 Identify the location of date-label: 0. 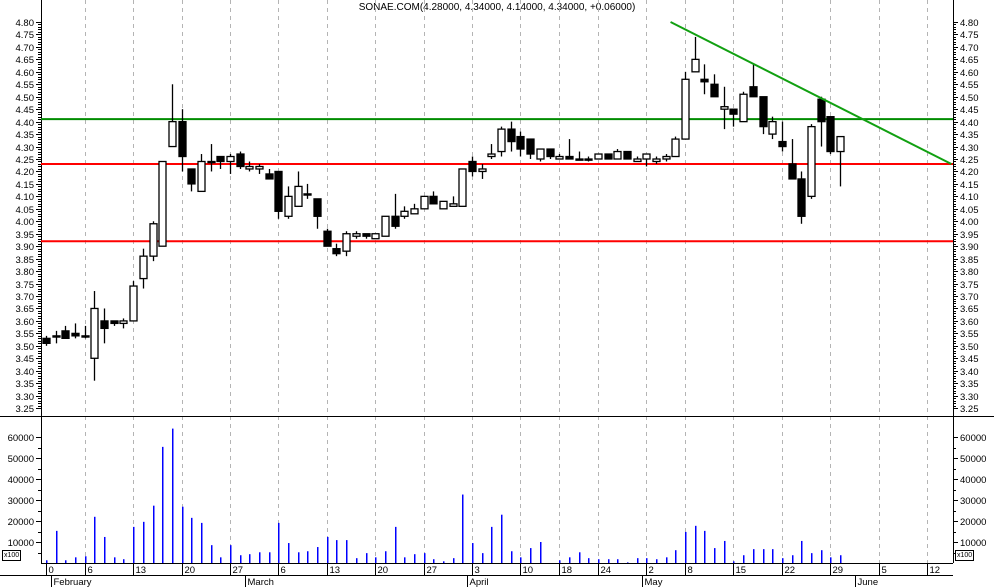
(51, 570).